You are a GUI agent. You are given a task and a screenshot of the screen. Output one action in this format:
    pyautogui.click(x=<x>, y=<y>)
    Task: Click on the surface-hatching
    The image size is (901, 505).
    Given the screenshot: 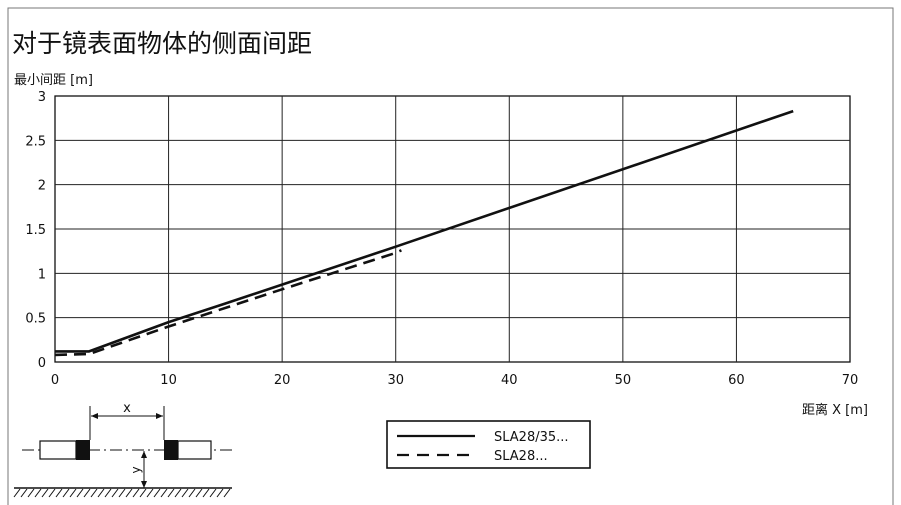 What is the action you would take?
    pyautogui.click(x=122, y=493)
    